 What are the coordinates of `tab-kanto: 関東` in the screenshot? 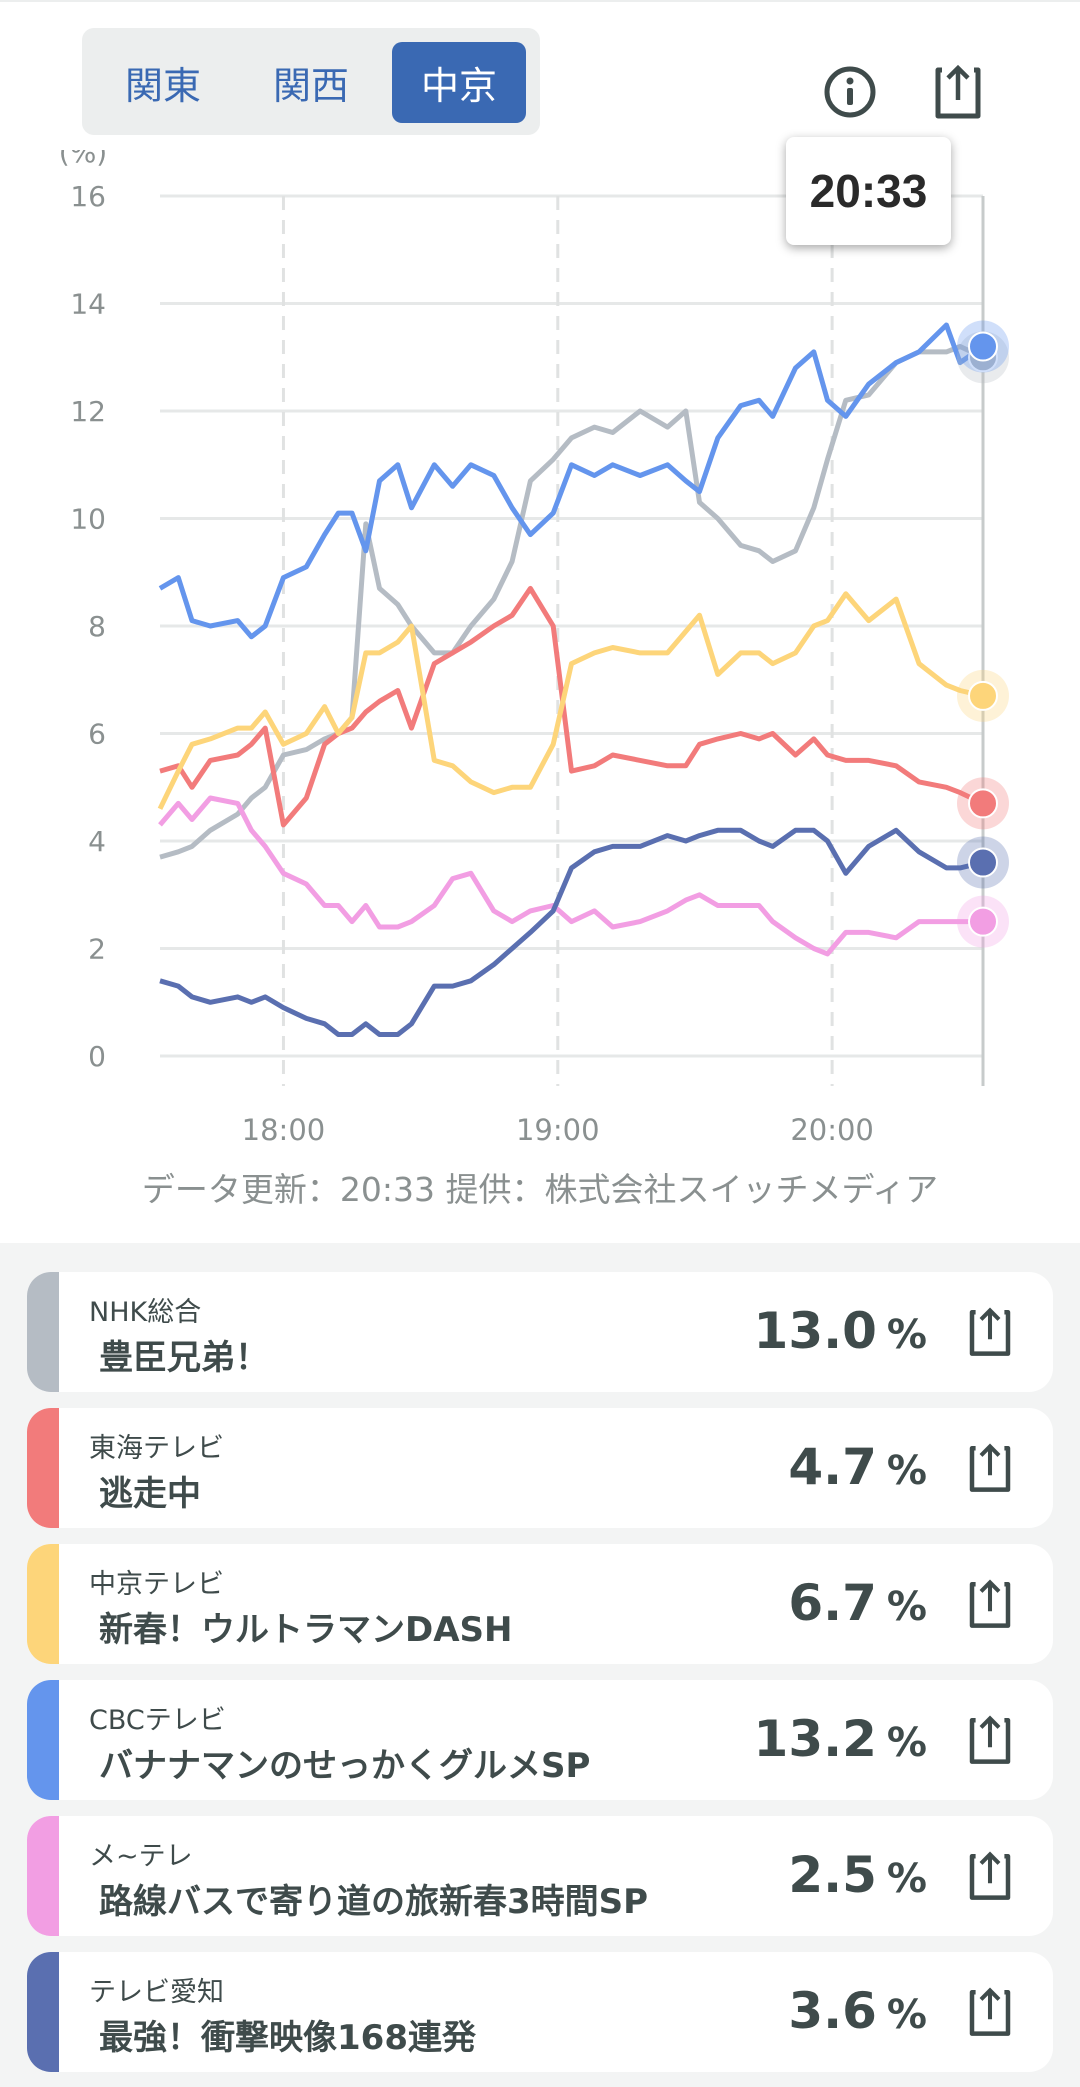 It's located at (162, 86).